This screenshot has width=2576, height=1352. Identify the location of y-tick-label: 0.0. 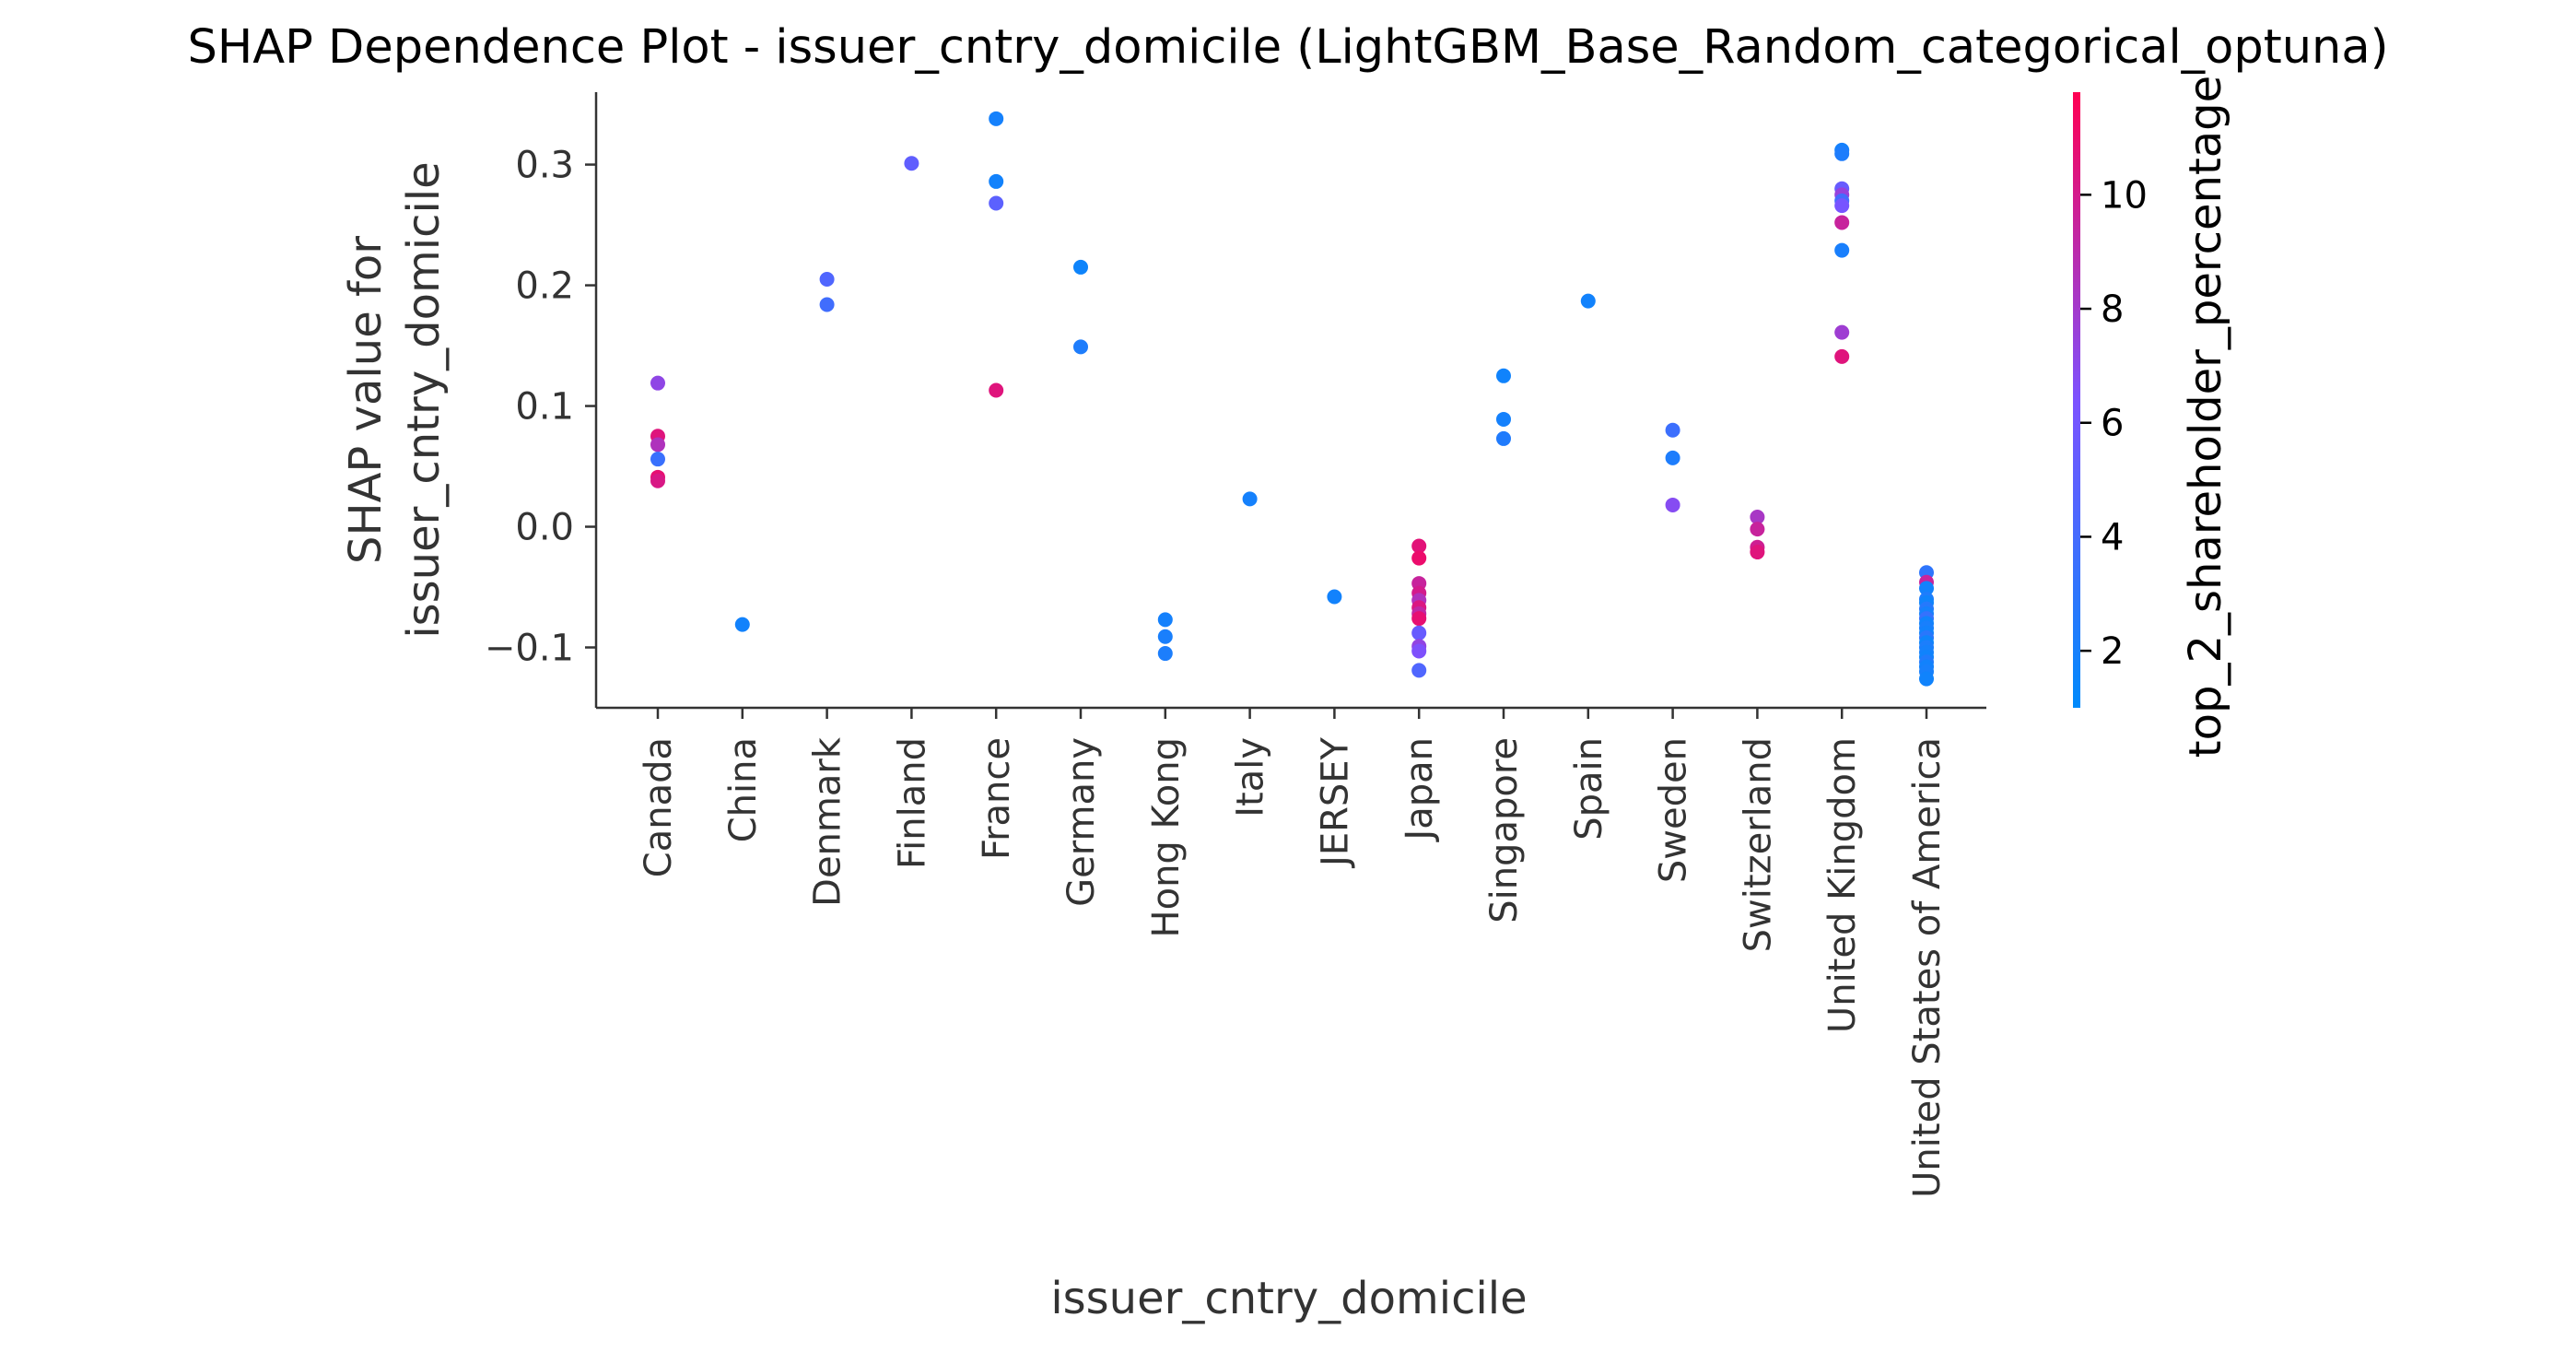
(544, 528).